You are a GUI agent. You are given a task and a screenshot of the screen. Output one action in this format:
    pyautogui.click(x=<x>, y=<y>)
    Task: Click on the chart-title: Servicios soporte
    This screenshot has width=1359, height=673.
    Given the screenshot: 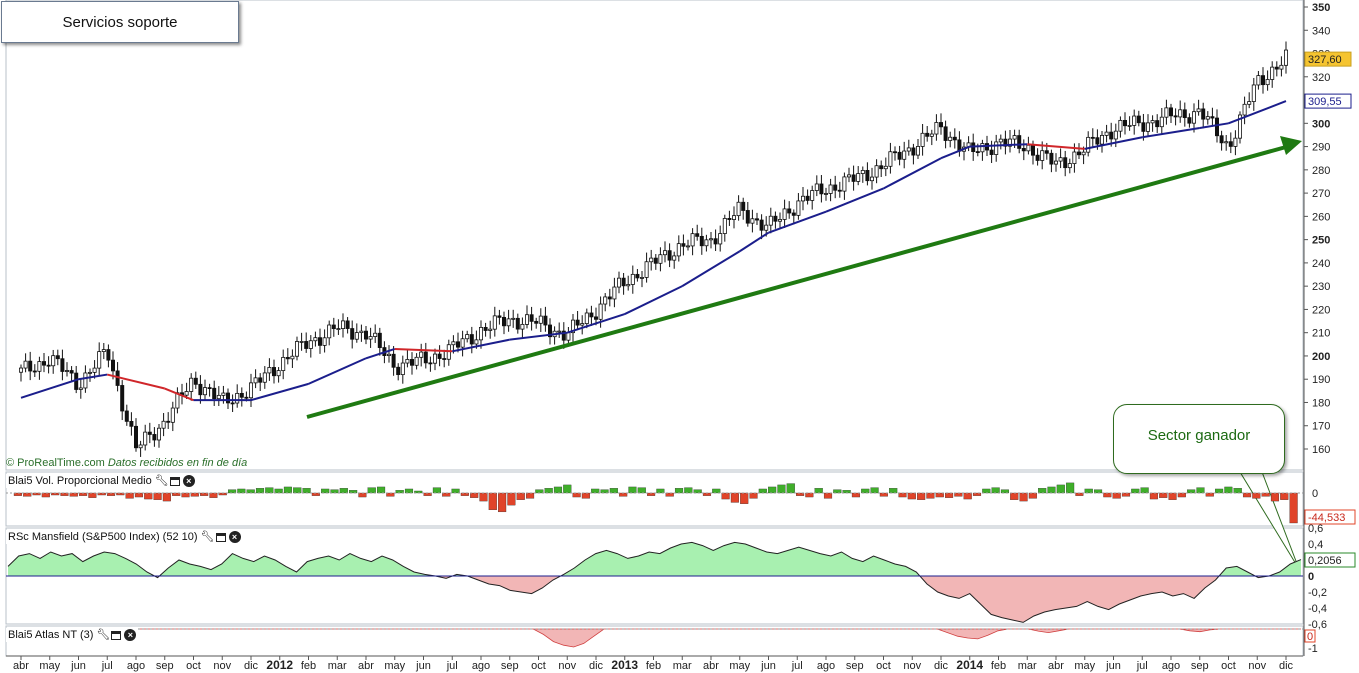 What is the action you would take?
    pyautogui.click(x=120, y=22)
    